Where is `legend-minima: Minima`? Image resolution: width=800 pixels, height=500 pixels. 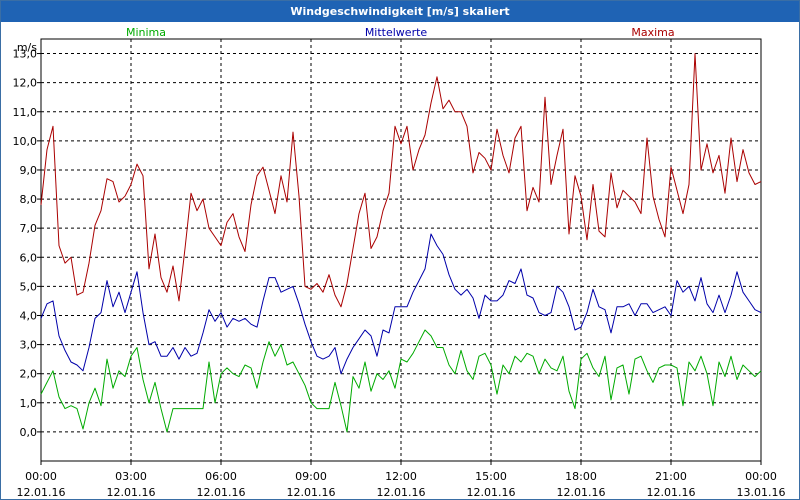
legend-minima: Minima is located at coordinates (146, 32).